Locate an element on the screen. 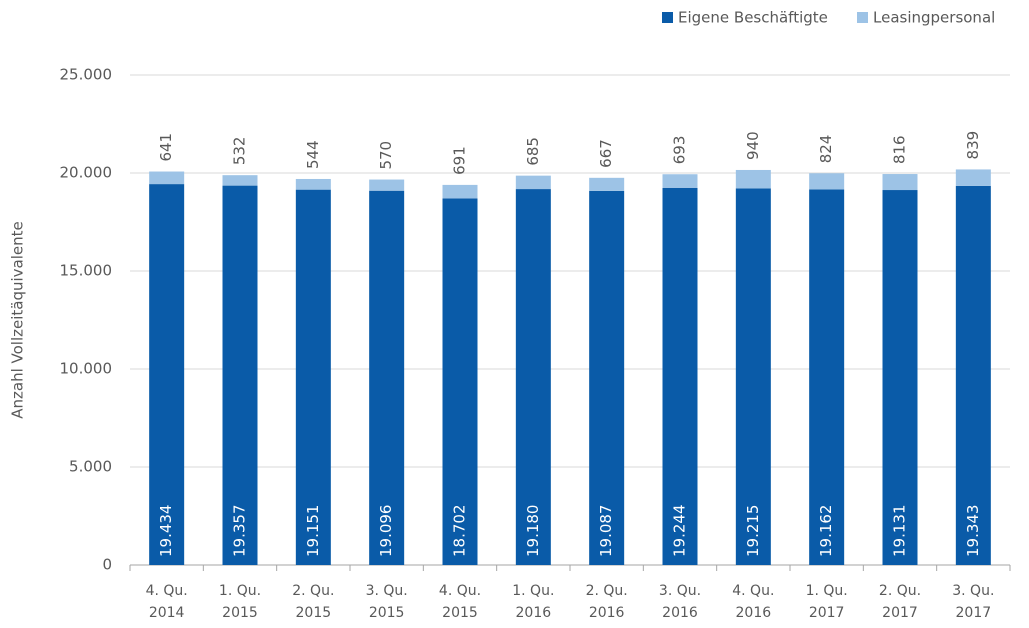 This screenshot has height=628, width=1029. value-label: 19.180 is located at coordinates (533, 531).